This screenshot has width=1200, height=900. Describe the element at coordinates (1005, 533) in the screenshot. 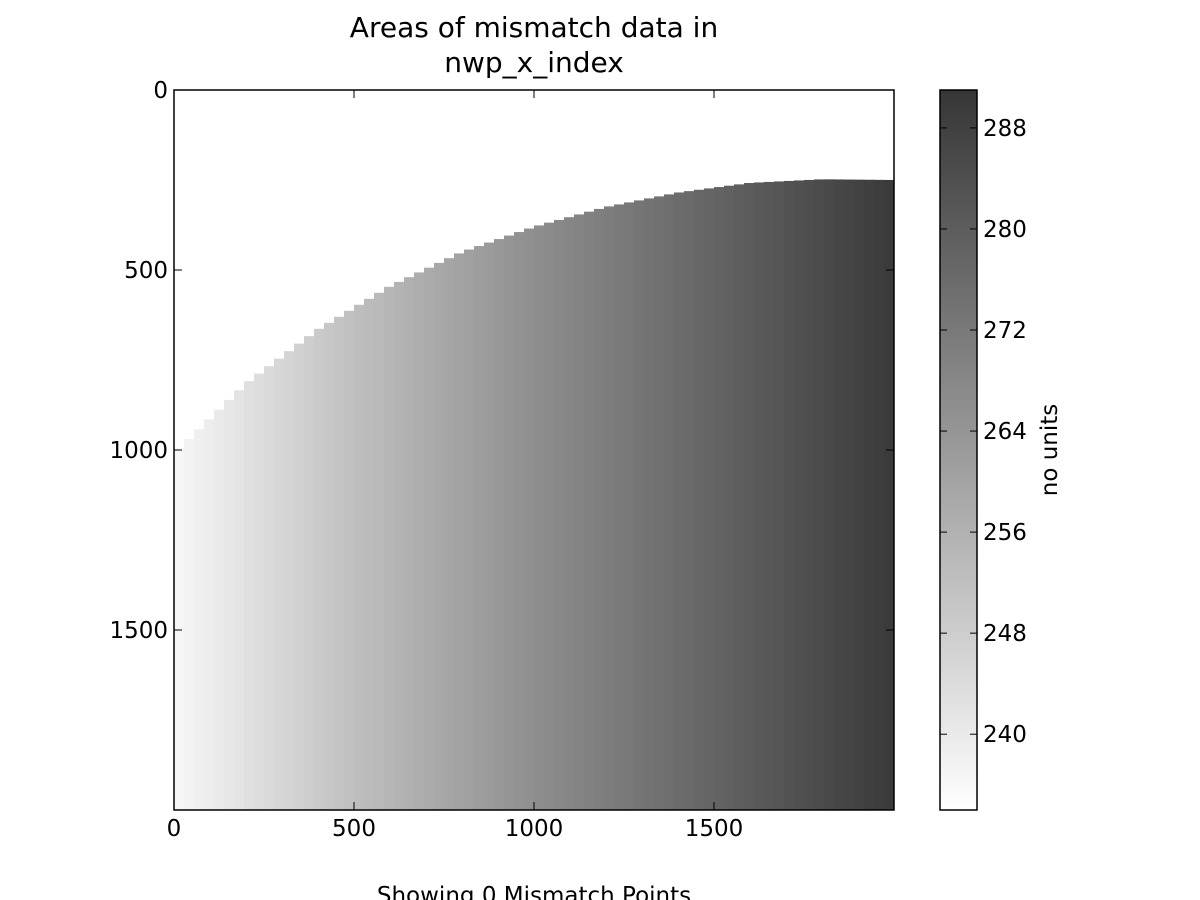

I see `colorbar-tick-label: 256` at that location.